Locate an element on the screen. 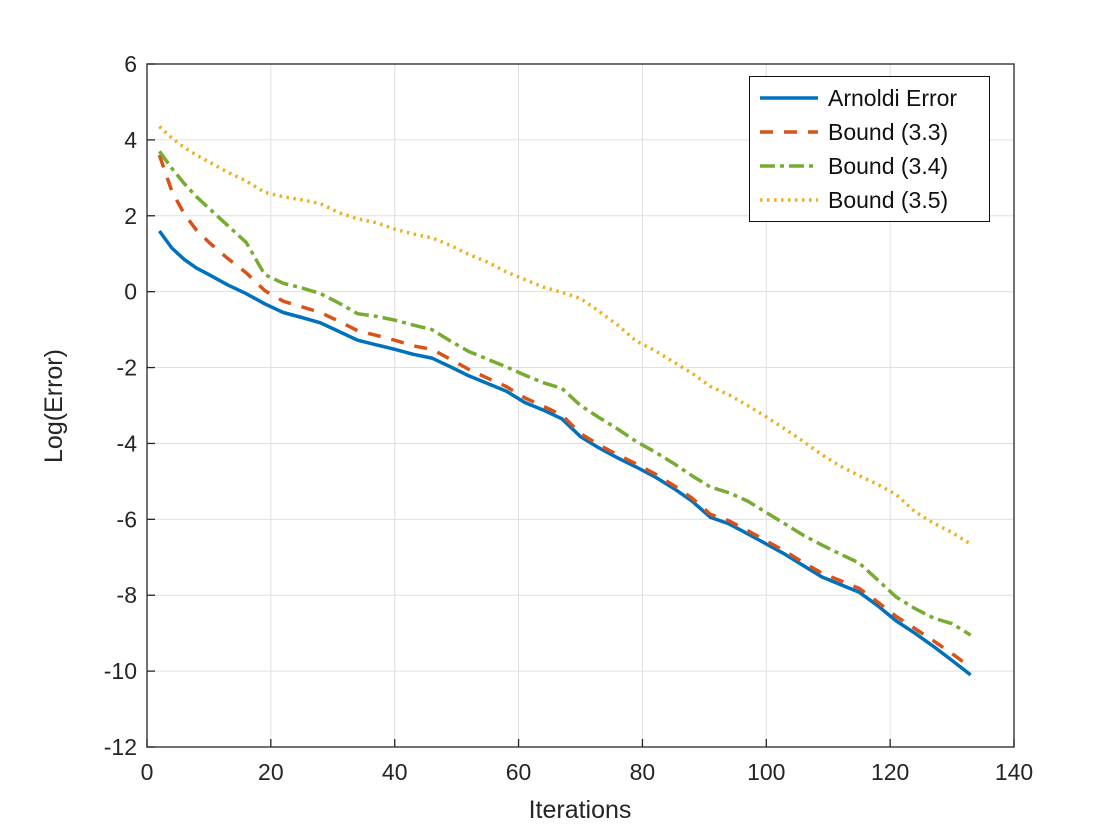 The image size is (1120, 840). x-tick-label: 60 is located at coordinates (519, 772).